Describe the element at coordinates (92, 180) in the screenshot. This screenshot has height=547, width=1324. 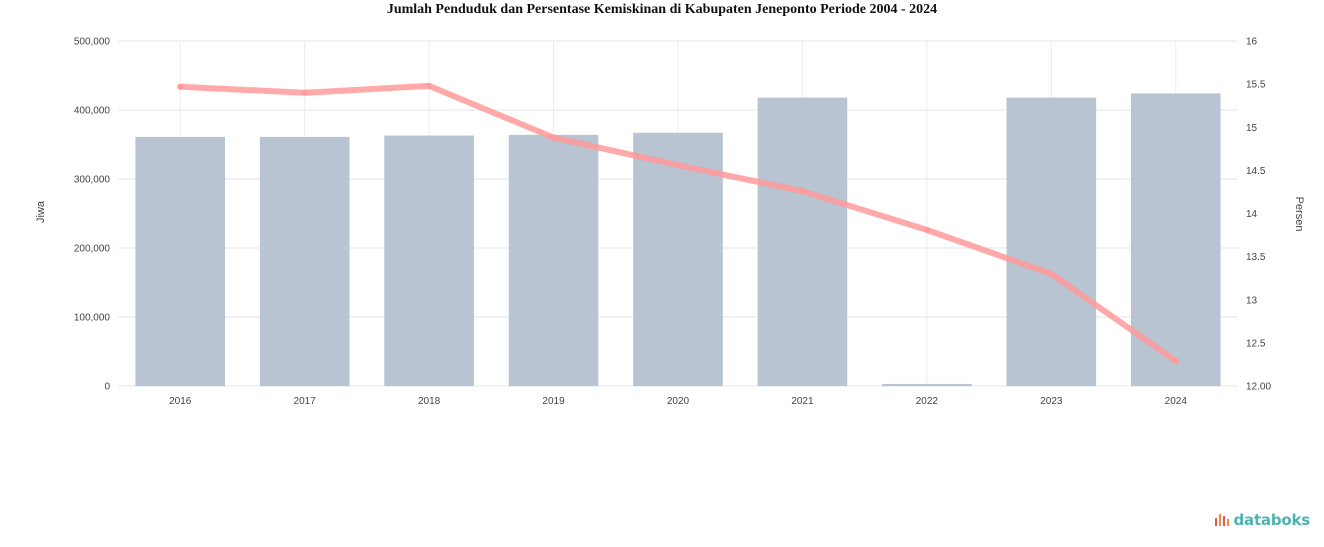
I see `y-tick-label: 300,000` at that location.